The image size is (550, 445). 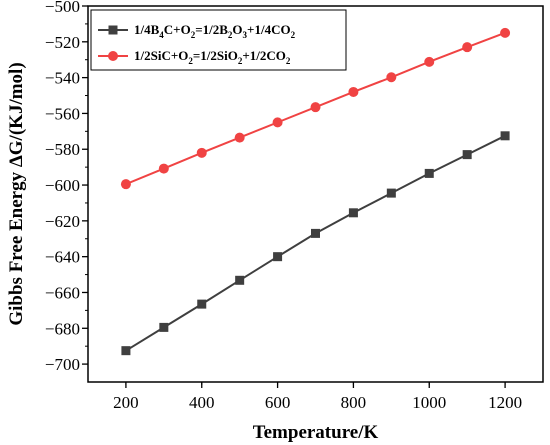 What do you see at coordinates (429, 402) in the screenshot?
I see `x-tick-label: 1000` at bounding box center [429, 402].